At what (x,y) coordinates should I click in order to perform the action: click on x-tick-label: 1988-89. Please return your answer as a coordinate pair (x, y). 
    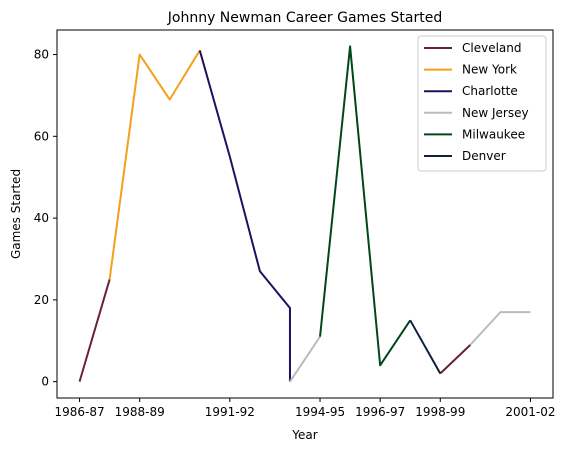
    Looking at the image, I should click on (140, 412).